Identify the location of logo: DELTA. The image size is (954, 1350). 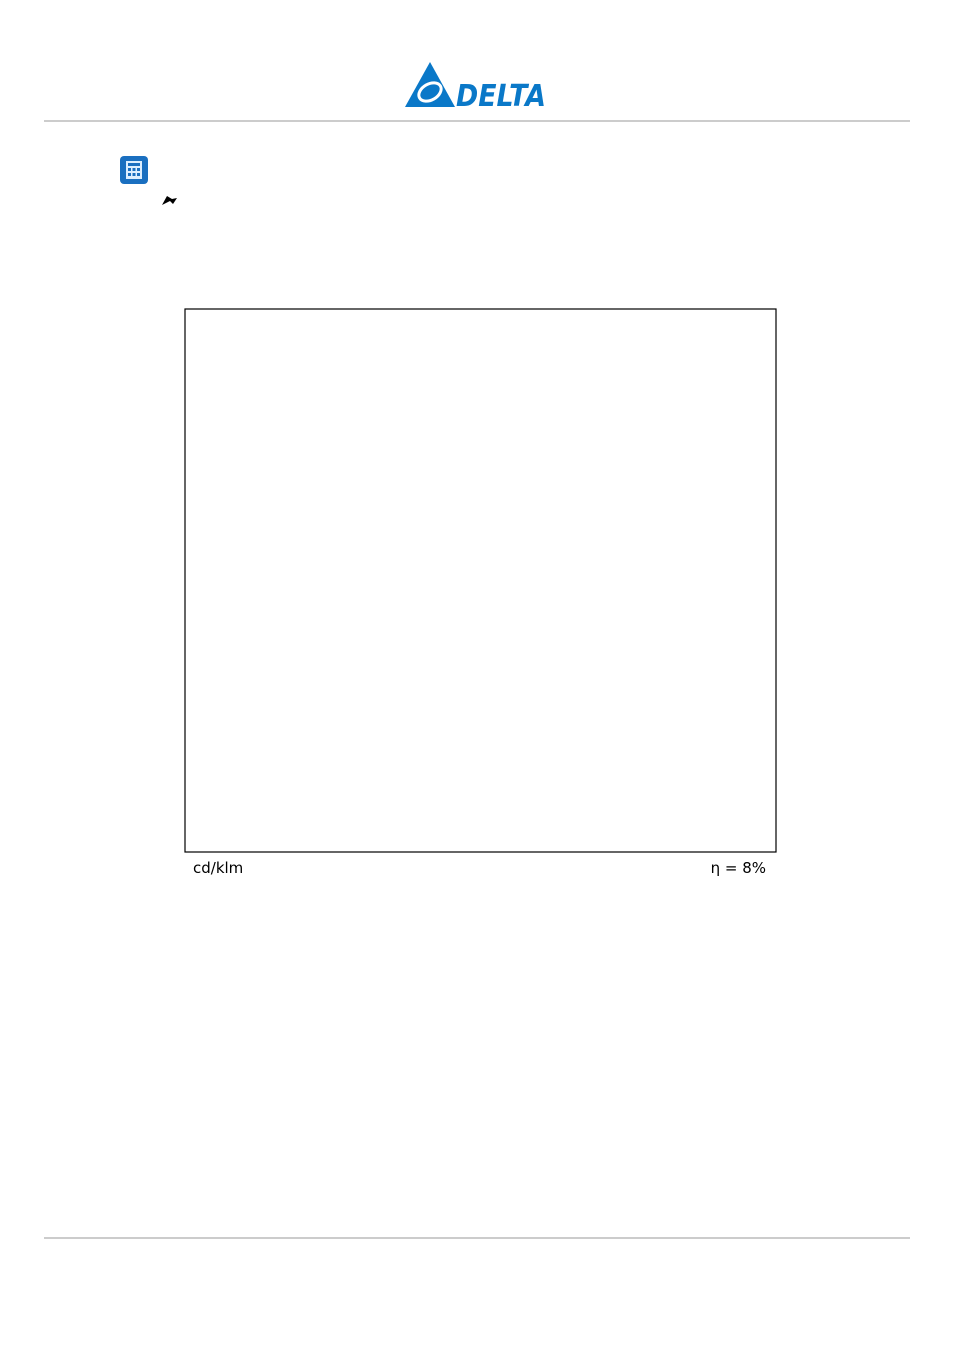
(475, 88).